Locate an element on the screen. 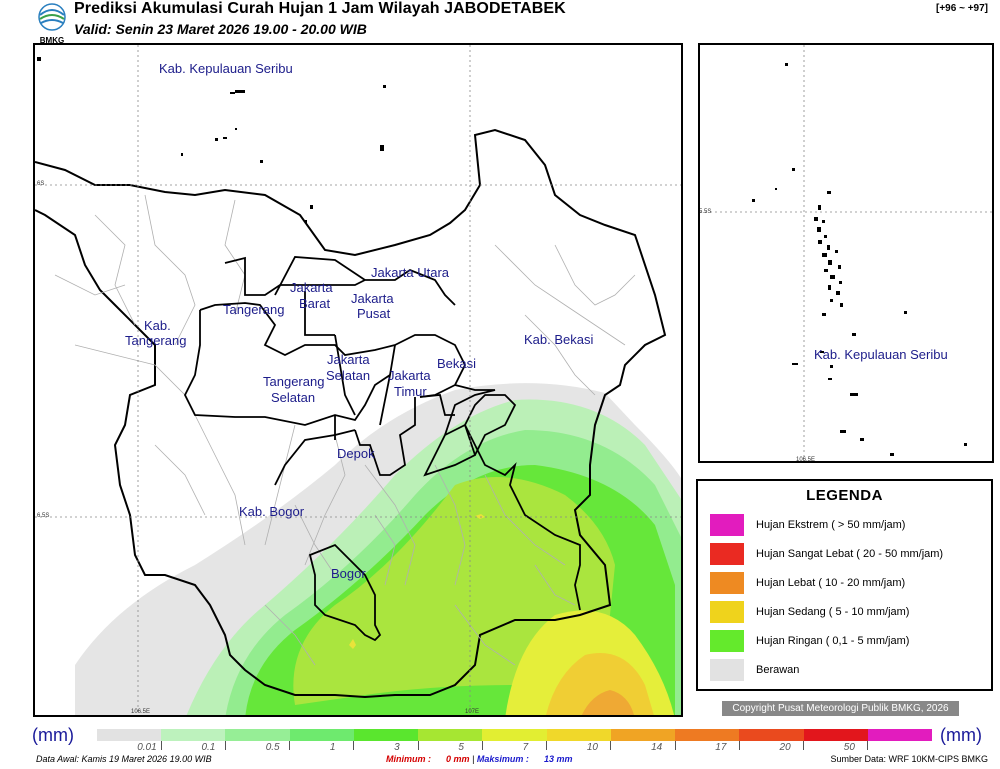 The height and width of the screenshot is (769, 1000). colorbar-tick-label: 14 is located at coordinates (657, 747).